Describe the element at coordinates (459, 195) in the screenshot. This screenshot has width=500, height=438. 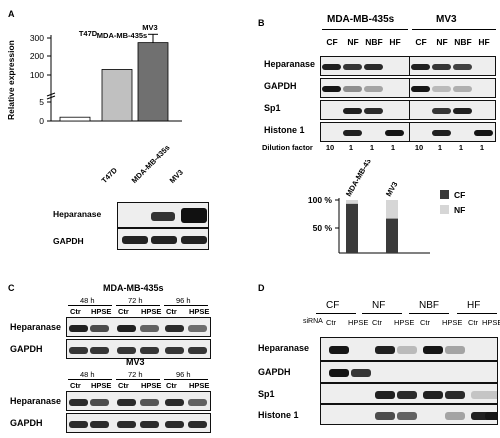
I see `legend-label: CF` at that location.